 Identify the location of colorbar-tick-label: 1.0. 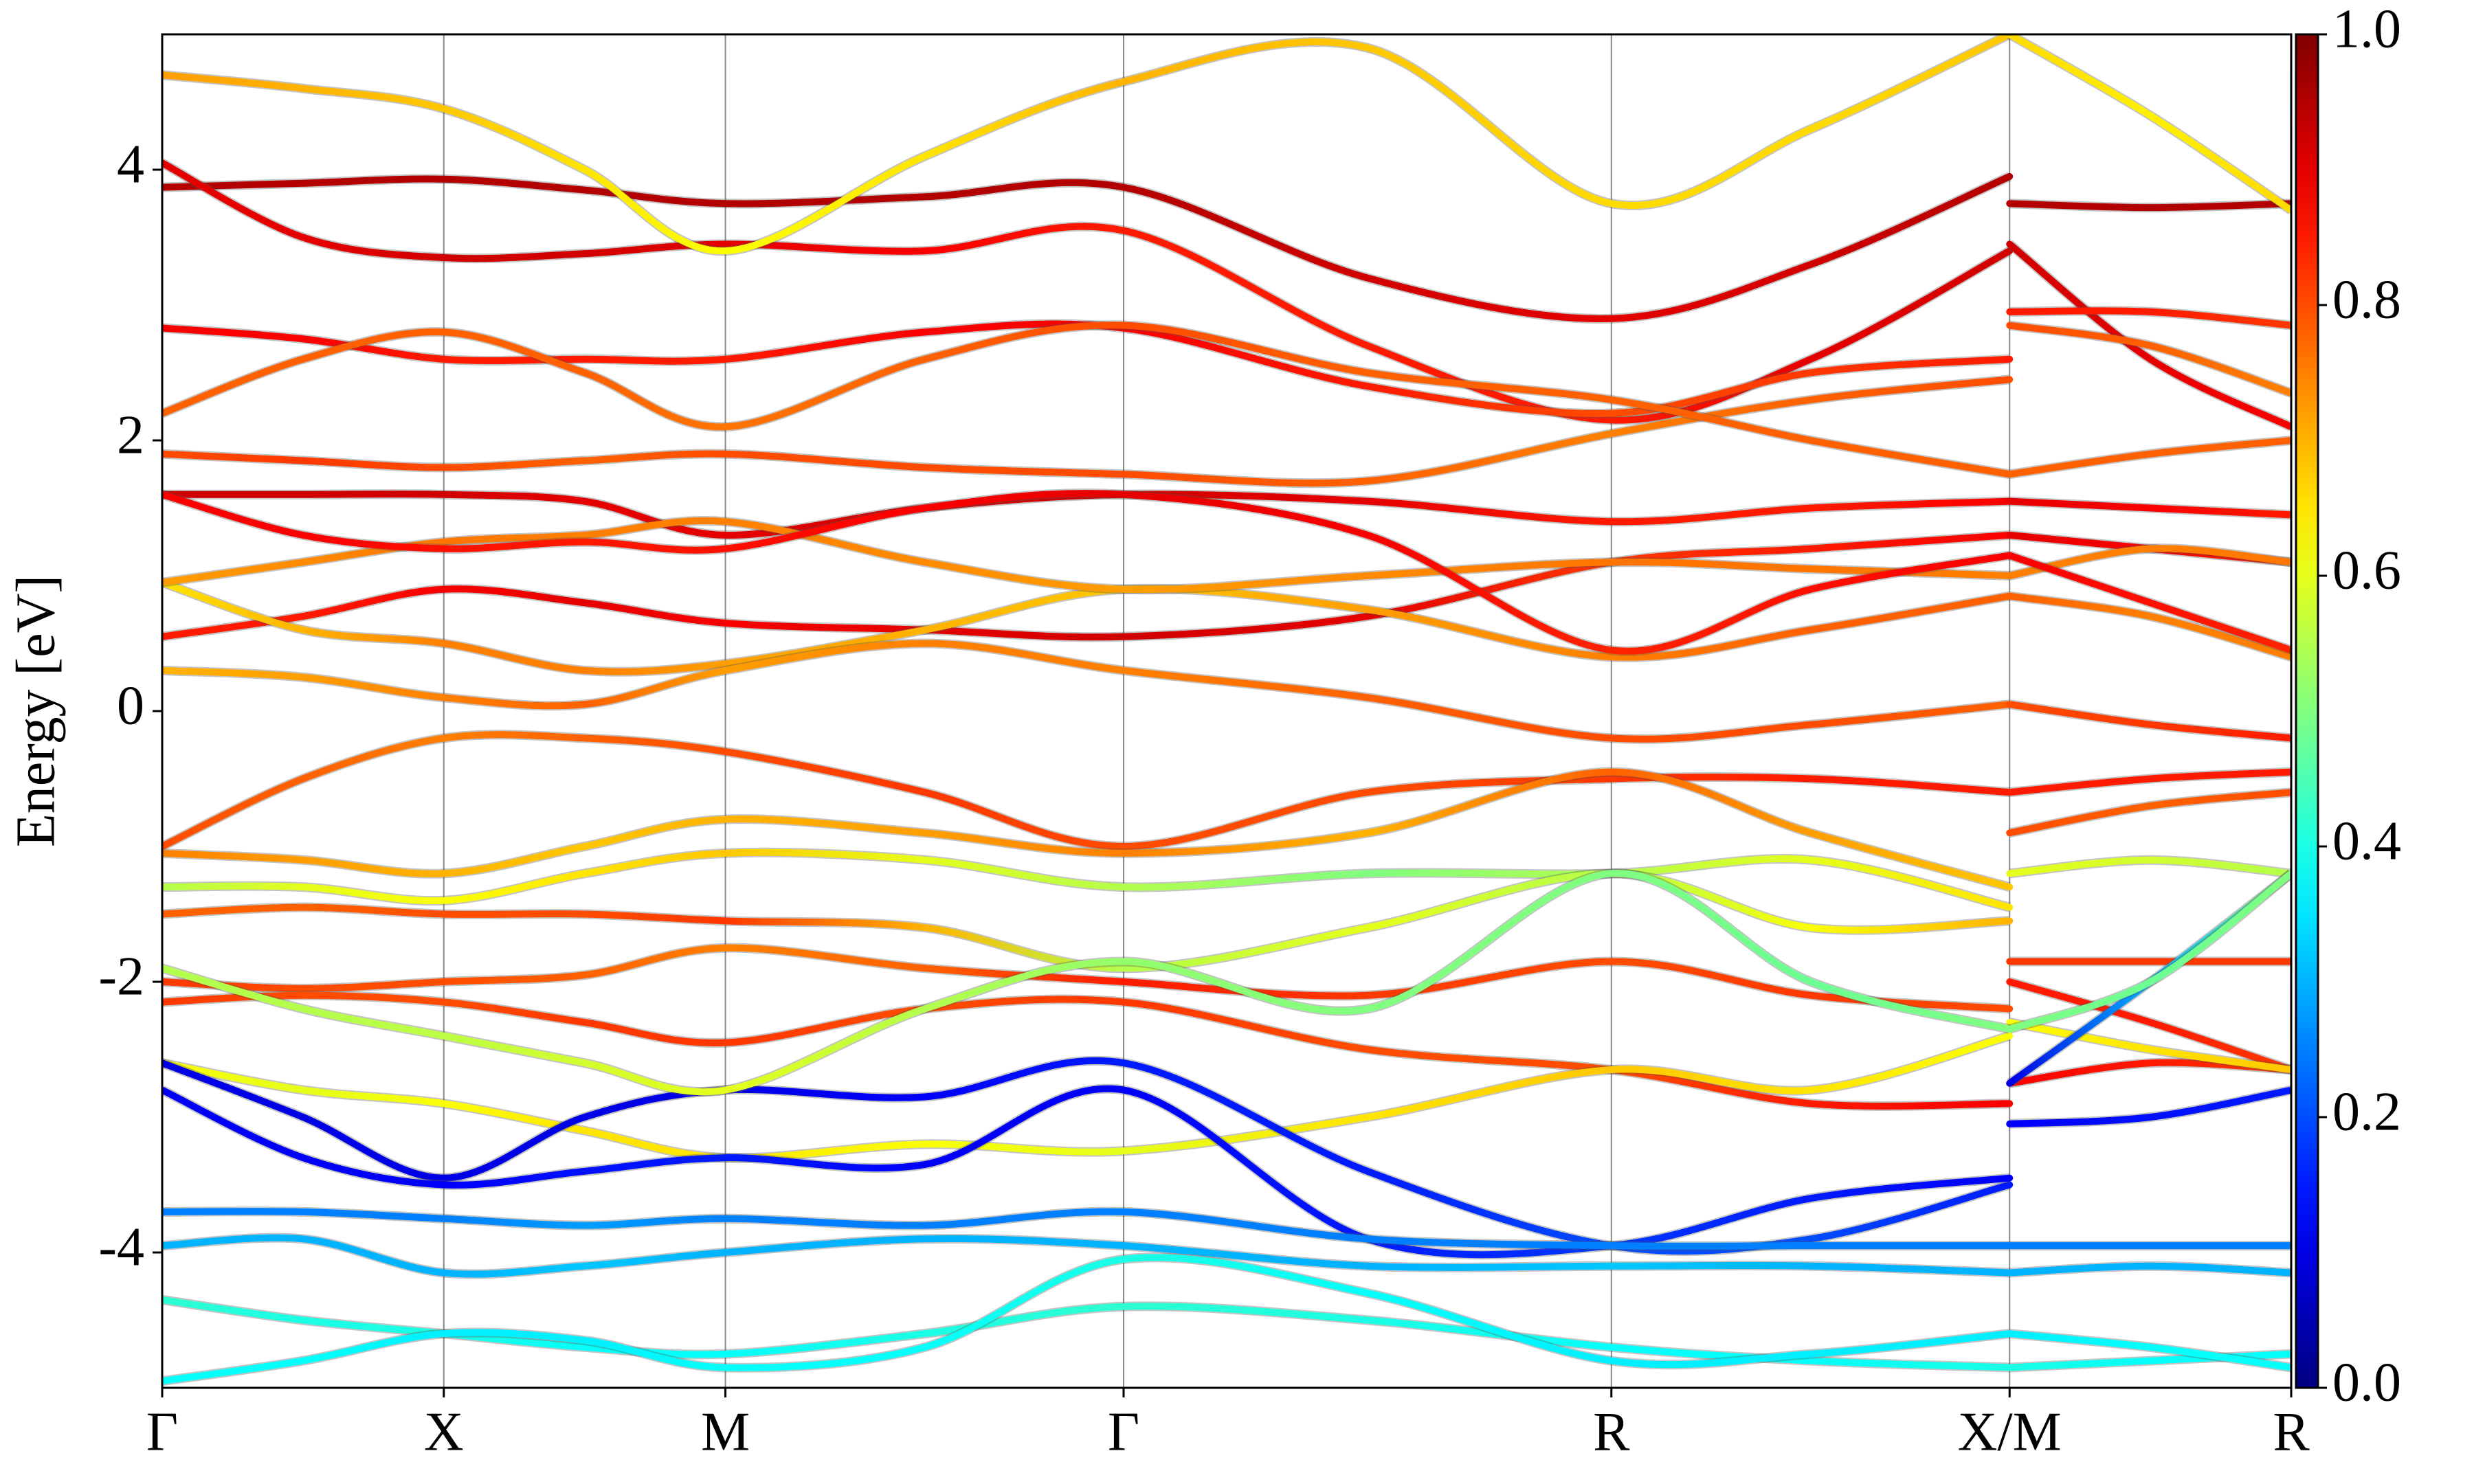
(2366, 30).